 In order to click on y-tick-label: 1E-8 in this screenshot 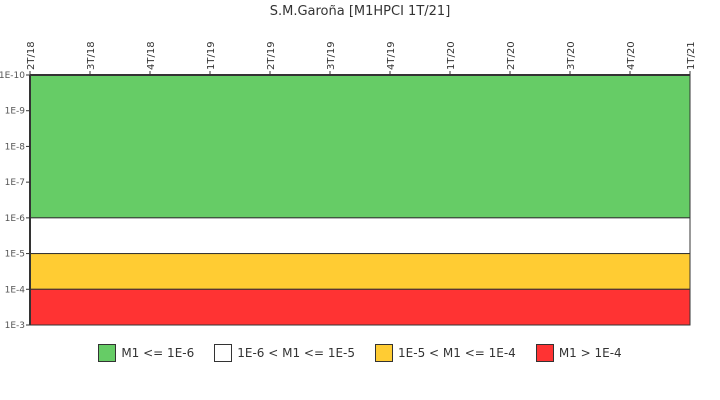, I will do `click(15, 147)`.